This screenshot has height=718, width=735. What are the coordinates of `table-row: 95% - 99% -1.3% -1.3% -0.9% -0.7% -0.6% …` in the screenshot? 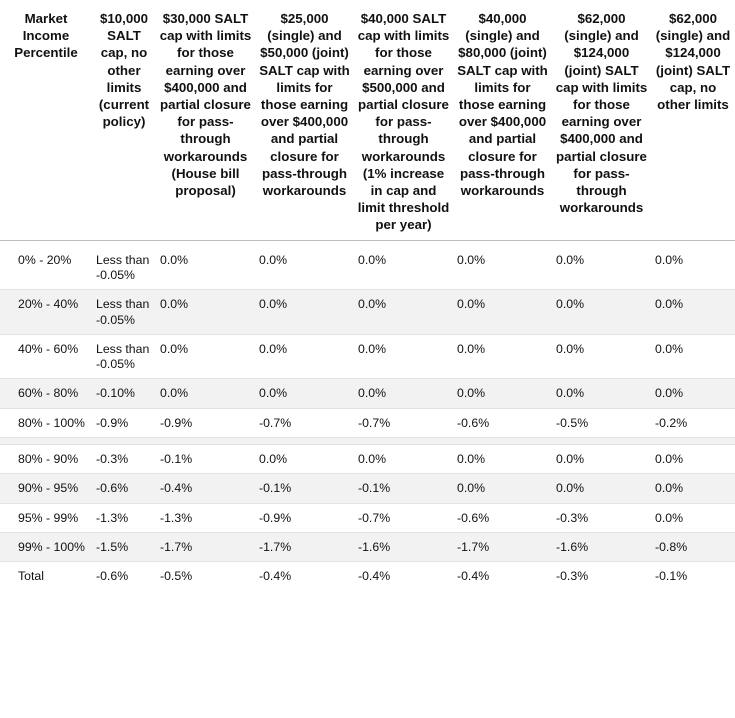 It's located at (367, 518).